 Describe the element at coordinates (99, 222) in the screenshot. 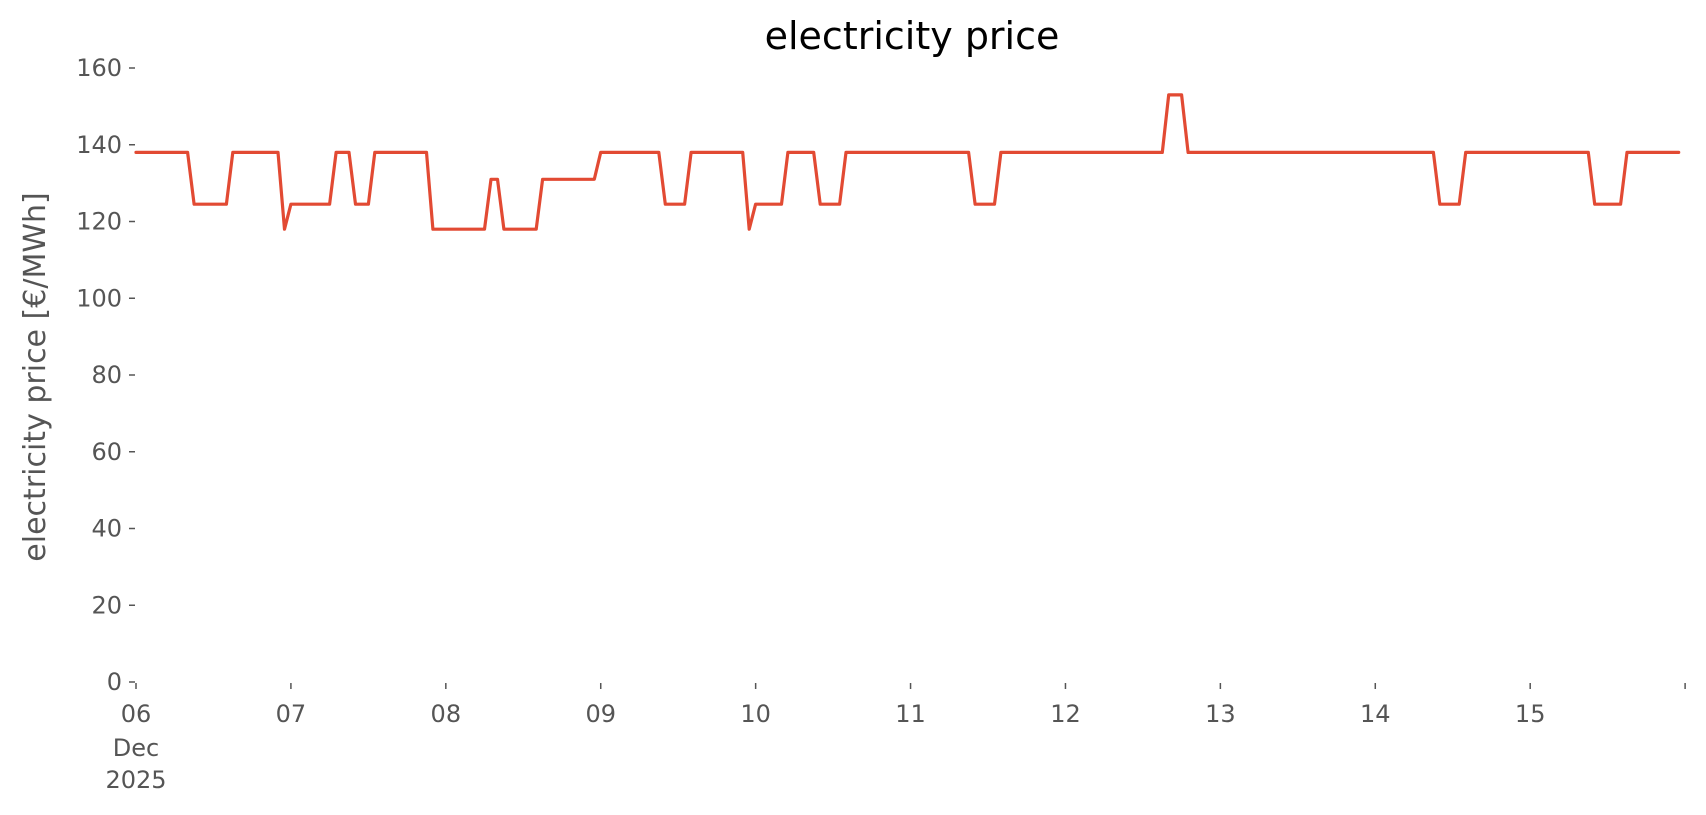

I see `y-tick-label: 120` at that location.